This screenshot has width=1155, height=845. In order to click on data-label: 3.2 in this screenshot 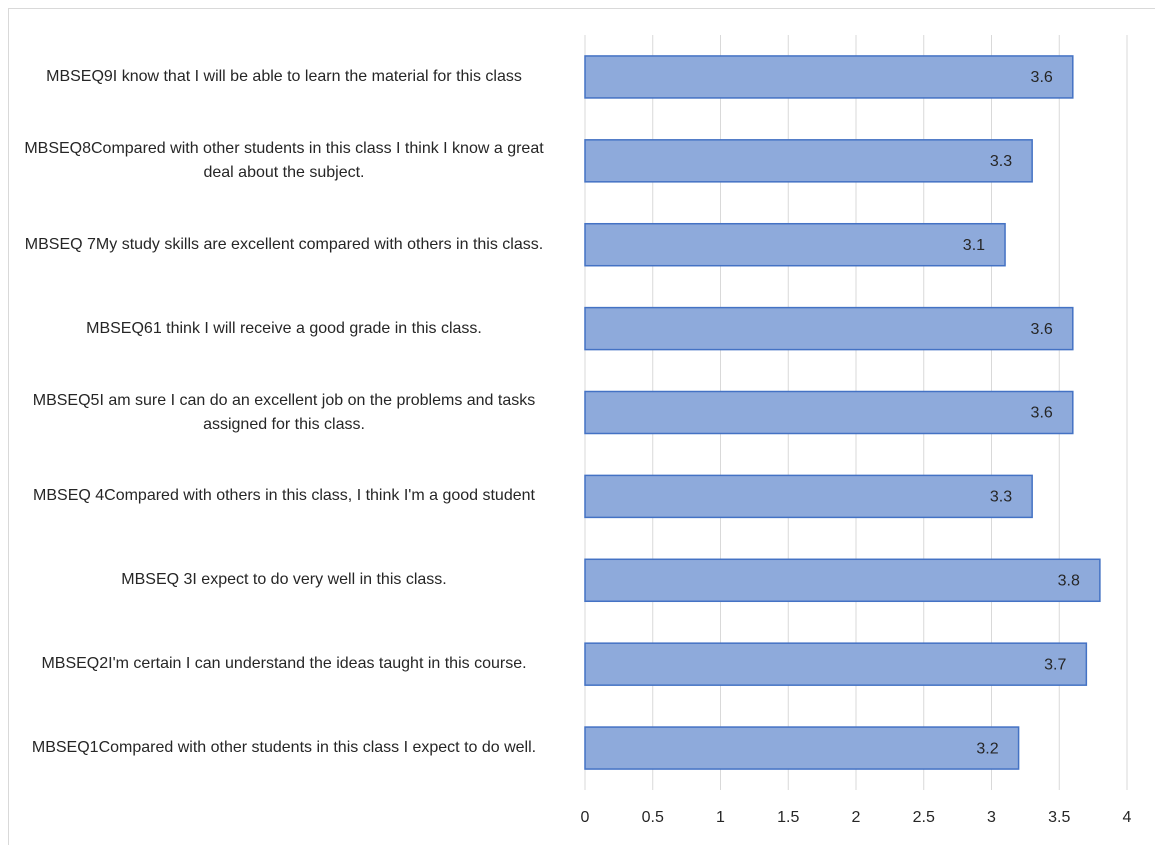, I will do `click(987, 748)`.